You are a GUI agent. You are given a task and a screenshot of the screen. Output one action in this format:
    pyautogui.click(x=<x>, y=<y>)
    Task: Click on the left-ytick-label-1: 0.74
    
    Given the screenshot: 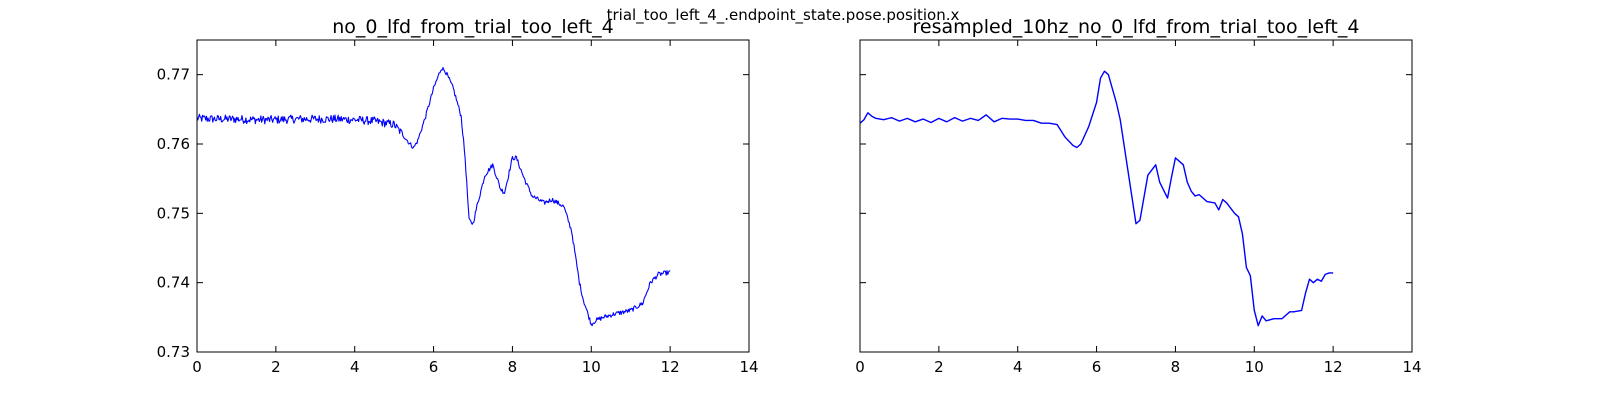 What is the action you would take?
    pyautogui.click(x=173, y=283)
    